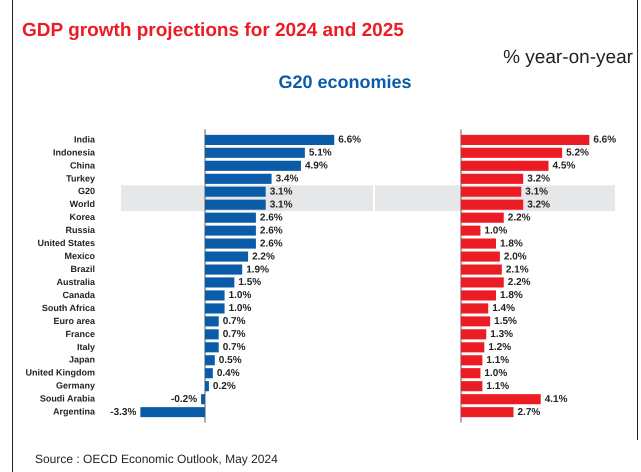  What do you see at coordinates (74, 321) in the screenshot?
I see `y-tick-label: Euro area` at bounding box center [74, 321].